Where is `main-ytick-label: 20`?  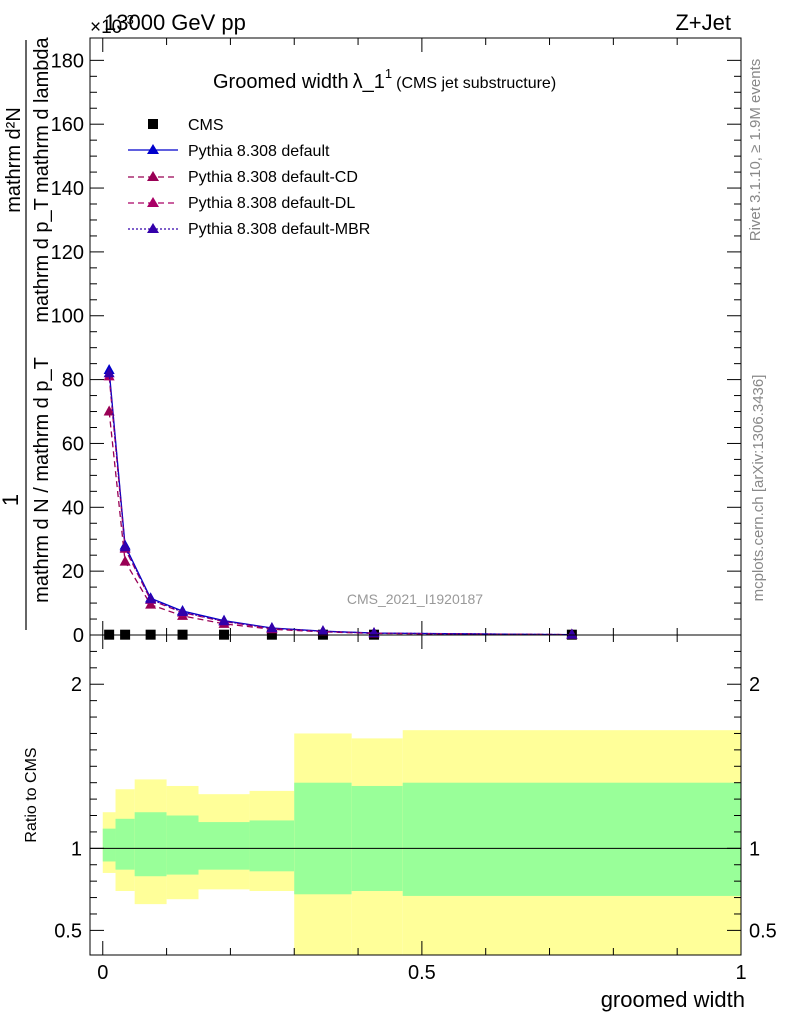
main-ytick-label: 20 is located at coordinates (73, 572).